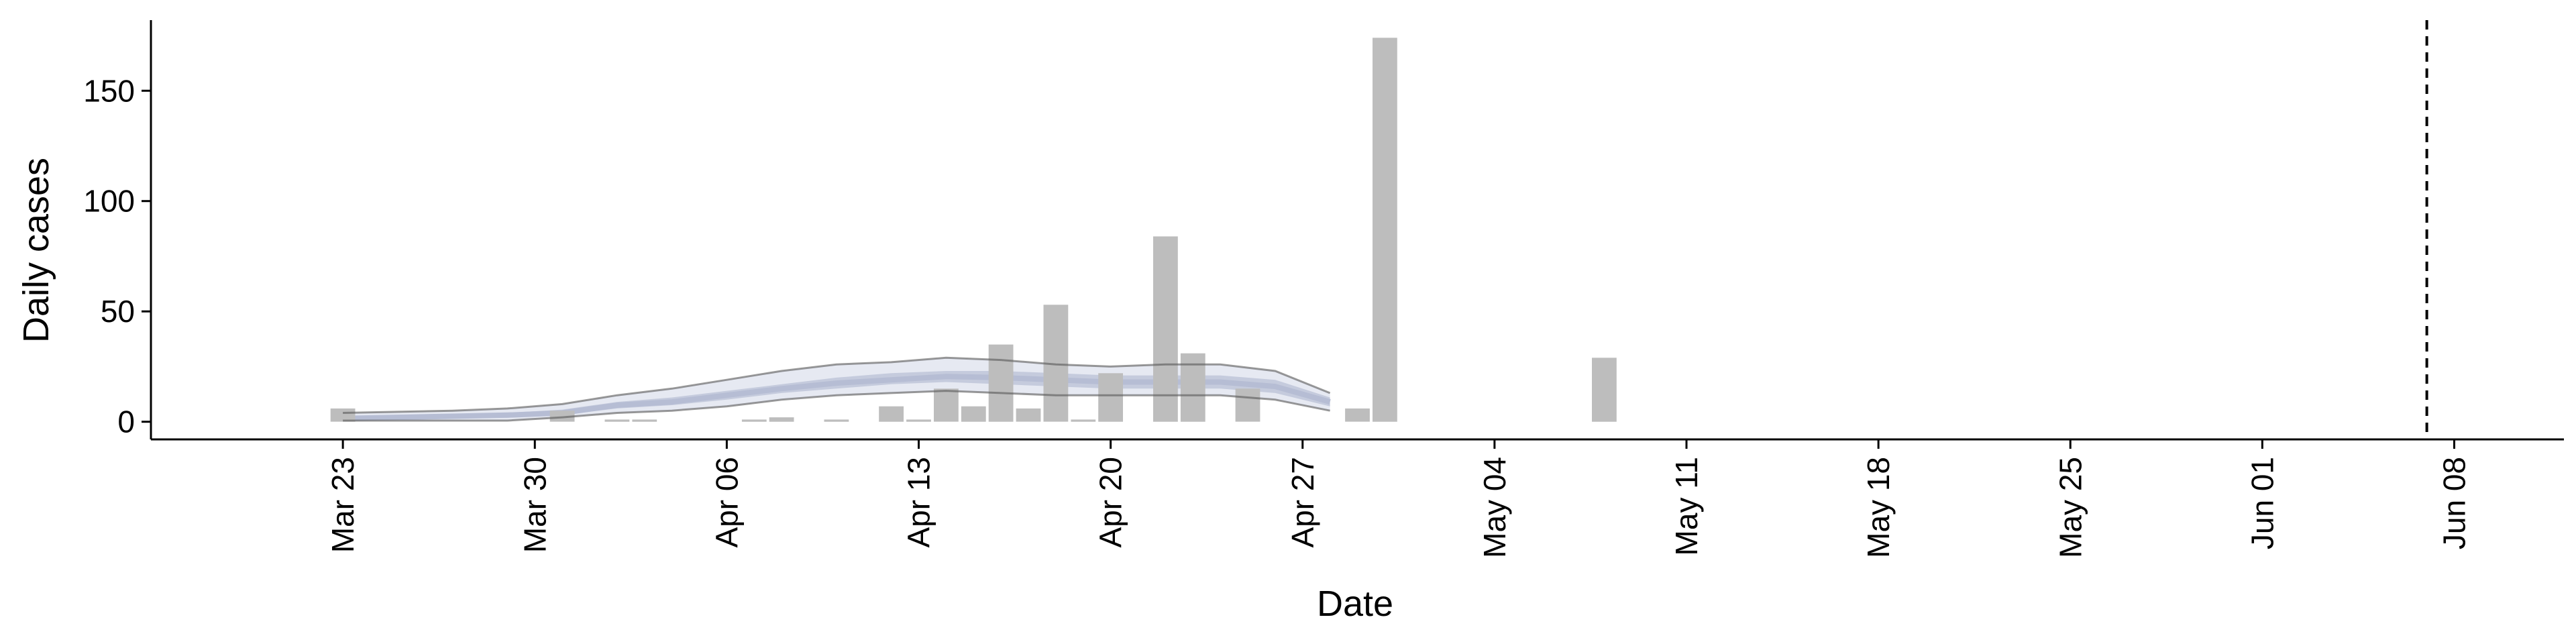  Describe the element at coordinates (109, 201) in the screenshot. I see `y-tick-label: 100` at that location.